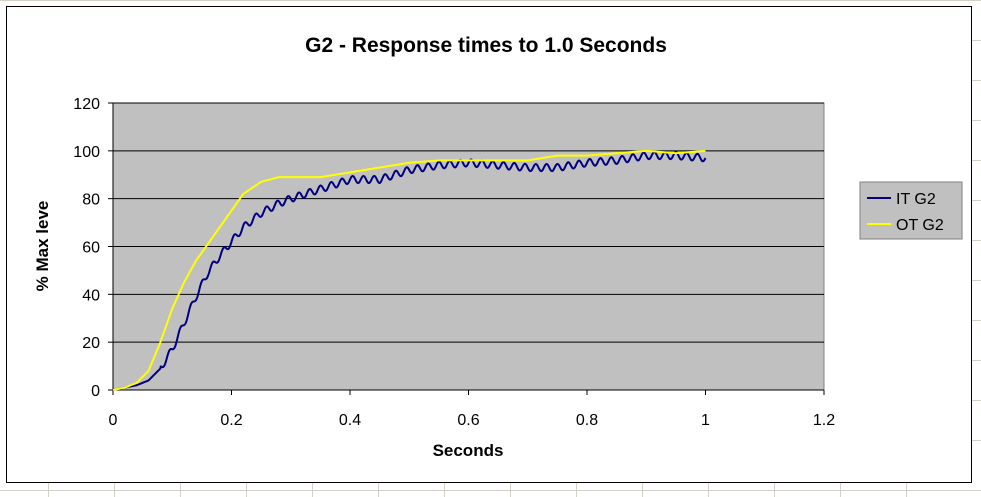 The width and height of the screenshot is (981, 497). Describe the element at coordinates (91, 343) in the screenshot. I see `y-tick-label: 20` at that location.